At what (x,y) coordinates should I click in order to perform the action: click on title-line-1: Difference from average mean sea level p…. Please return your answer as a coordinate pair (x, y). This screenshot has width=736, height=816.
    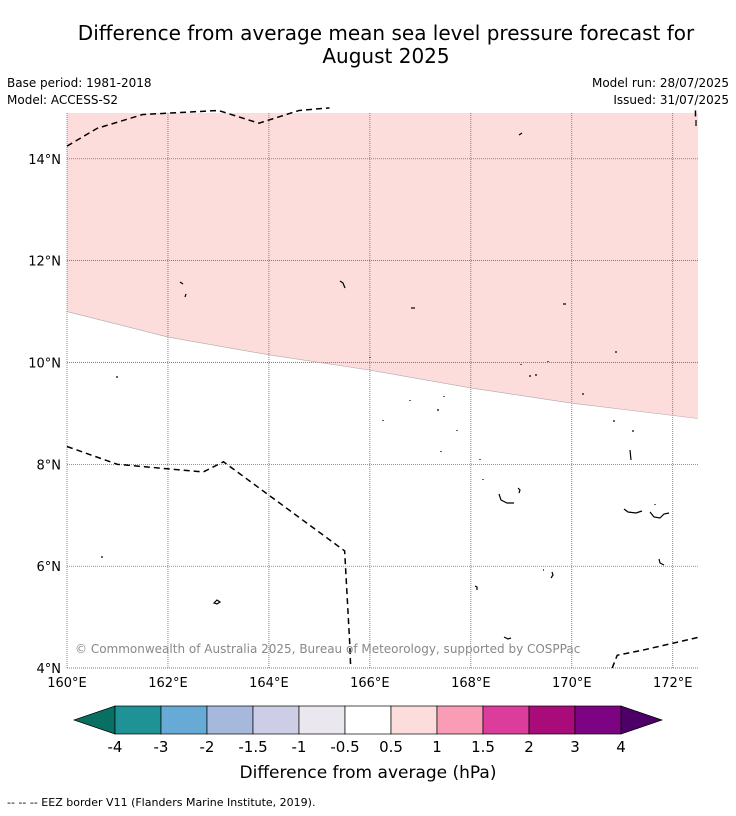
    Looking at the image, I should click on (386, 33).